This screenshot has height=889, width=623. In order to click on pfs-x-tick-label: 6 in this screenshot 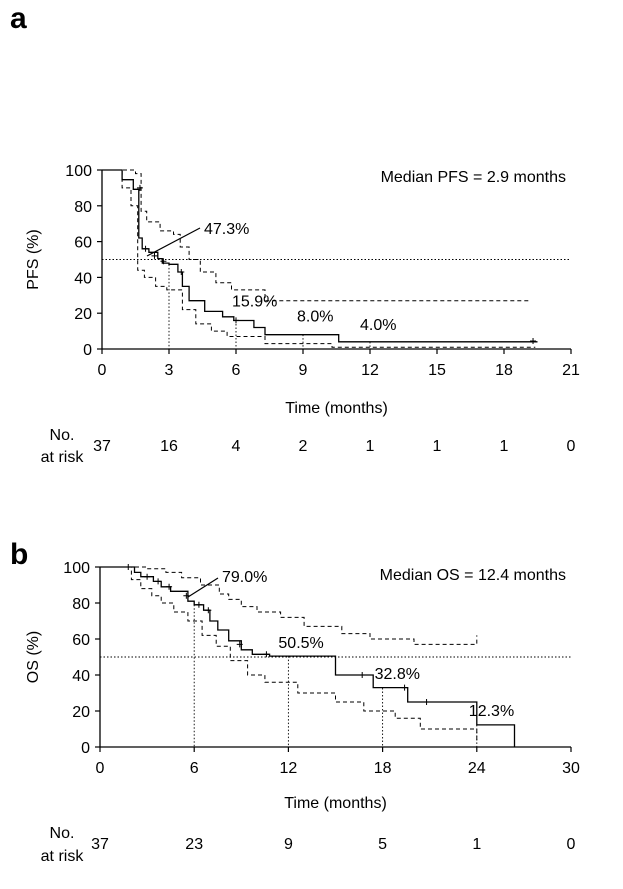, I will do `click(236, 370)`.